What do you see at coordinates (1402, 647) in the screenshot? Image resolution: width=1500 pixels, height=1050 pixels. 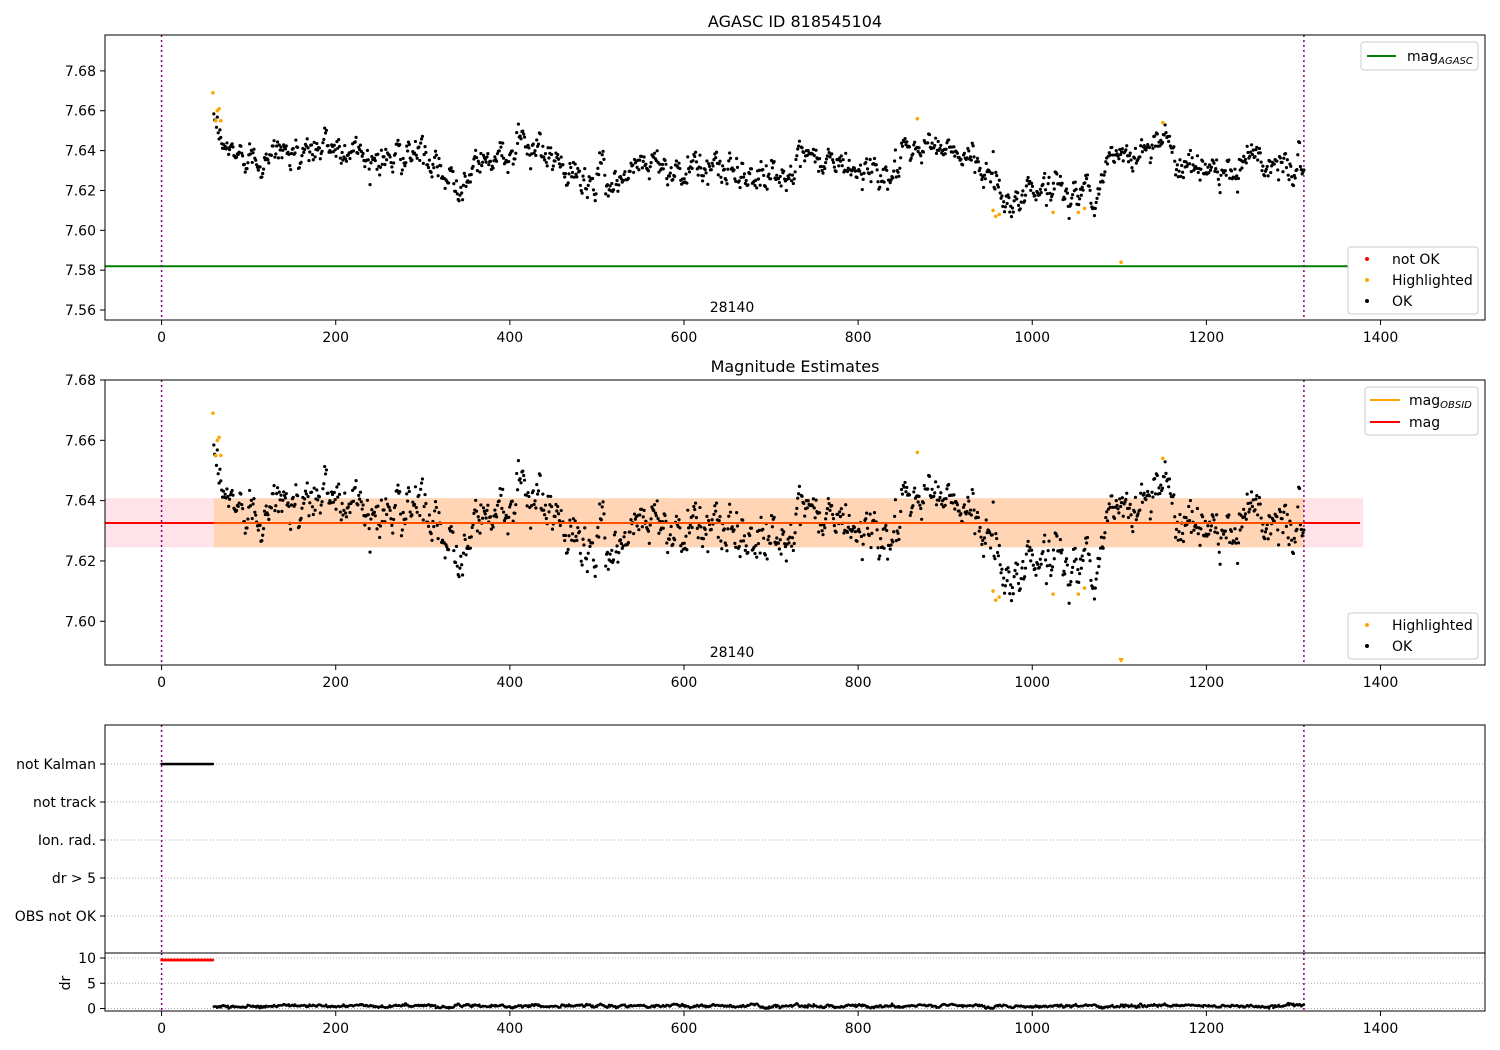 I see `legend-point-label: OK` at bounding box center [1402, 647].